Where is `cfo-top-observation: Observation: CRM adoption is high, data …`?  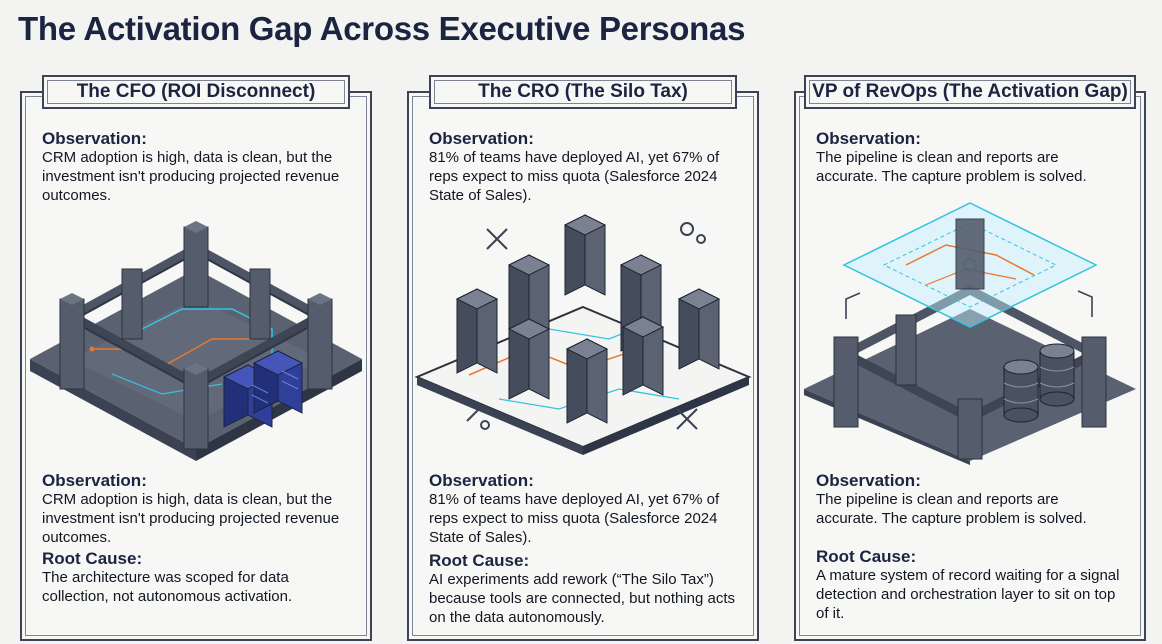
cfo-top-observation: Observation: CRM adoption is high, data … is located at coordinates (199, 167).